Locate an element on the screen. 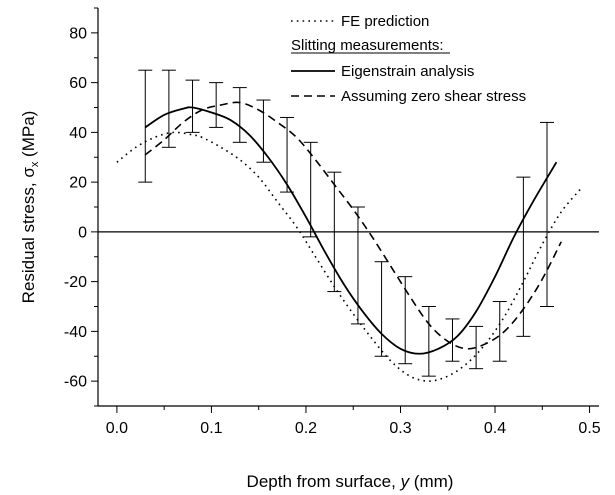  legend-label-eigenstrain: Eigenstrain analysis is located at coordinates (407, 71).